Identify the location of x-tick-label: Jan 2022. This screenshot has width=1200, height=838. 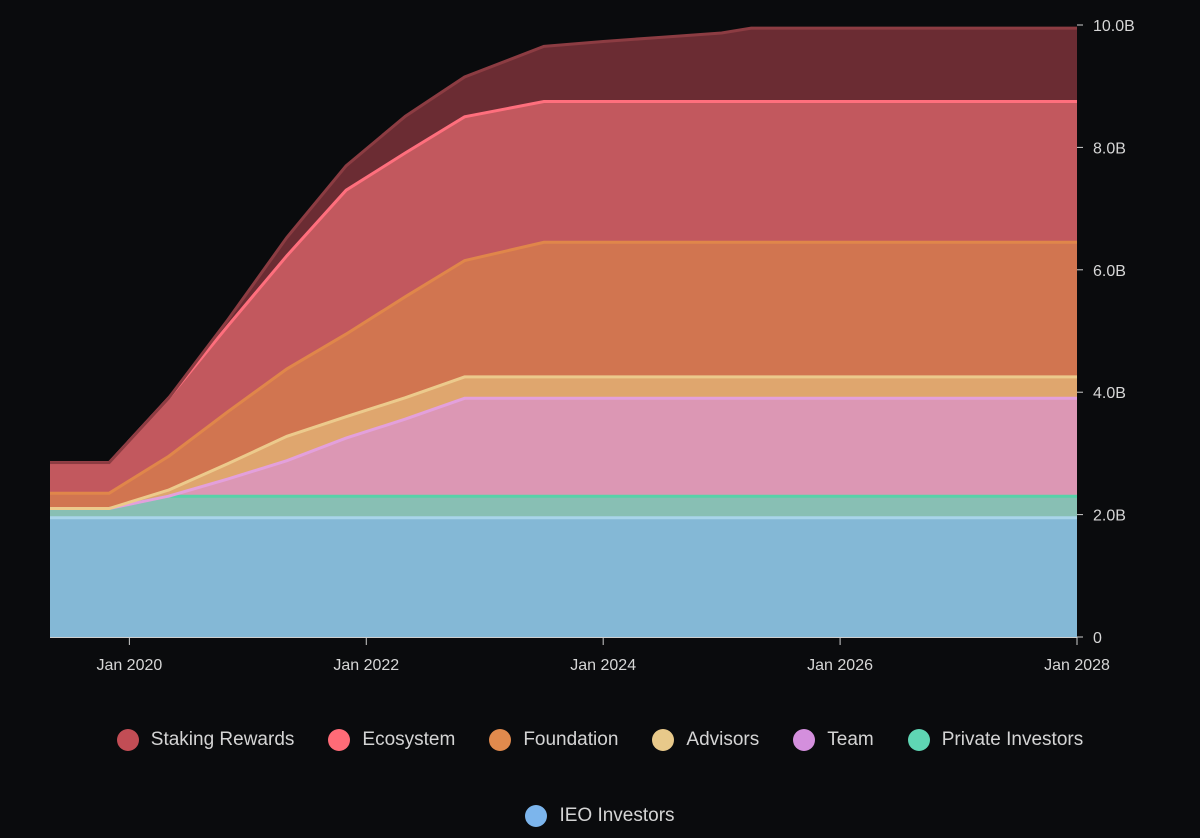
(366, 665).